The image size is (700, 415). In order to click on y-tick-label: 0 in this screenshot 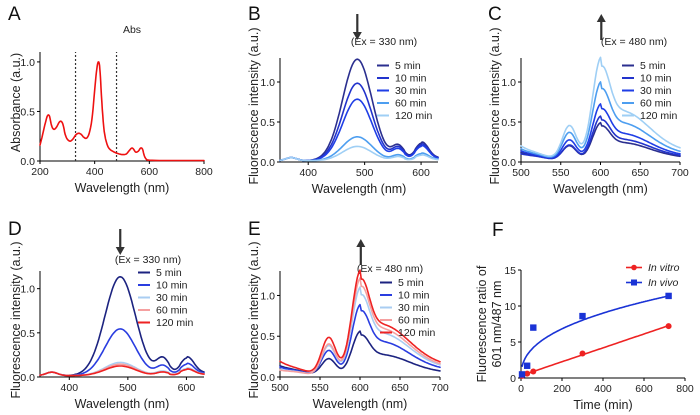, I will do `click(513, 379)`.